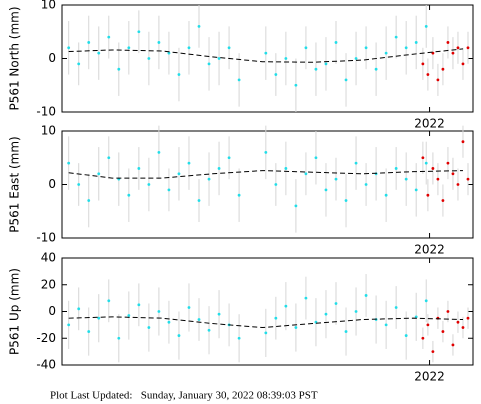  What do you see at coordinates (15, 311) in the screenshot?
I see `y-axis-label: P561 Up (mm)` at bounding box center [15, 311].